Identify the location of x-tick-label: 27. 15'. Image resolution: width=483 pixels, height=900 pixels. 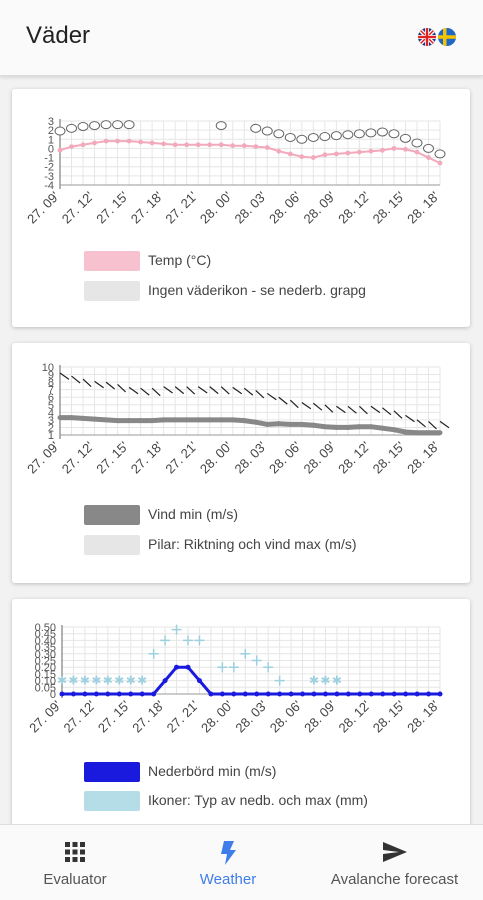
(112, 458).